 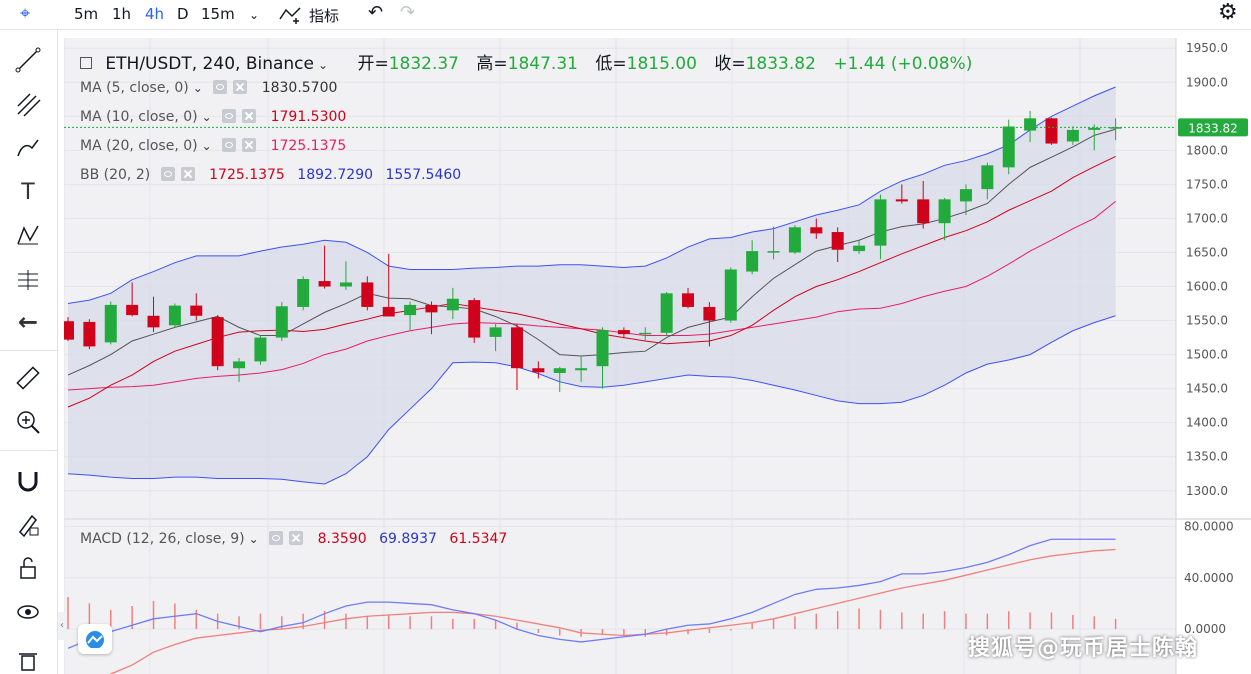 I want to click on text-tool-icon: T, so click(x=28, y=192).